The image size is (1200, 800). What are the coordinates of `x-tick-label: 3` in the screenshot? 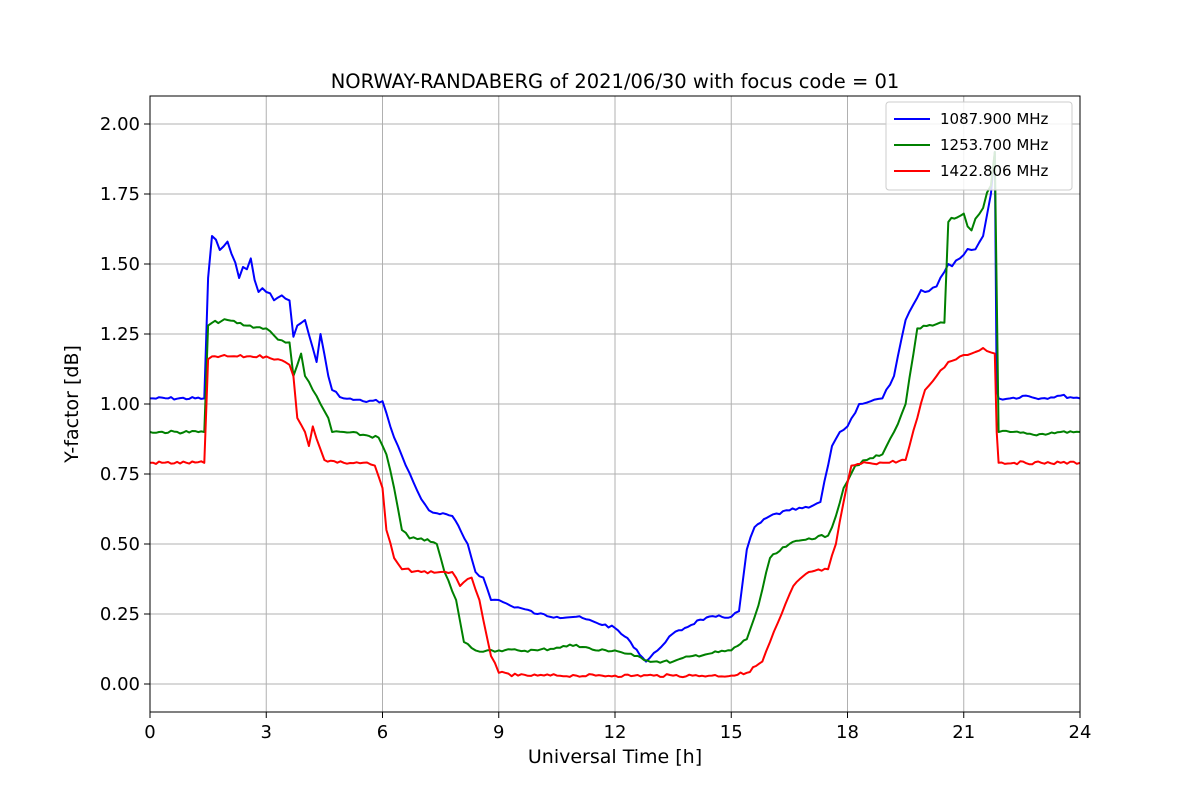 It's located at (266, 732).